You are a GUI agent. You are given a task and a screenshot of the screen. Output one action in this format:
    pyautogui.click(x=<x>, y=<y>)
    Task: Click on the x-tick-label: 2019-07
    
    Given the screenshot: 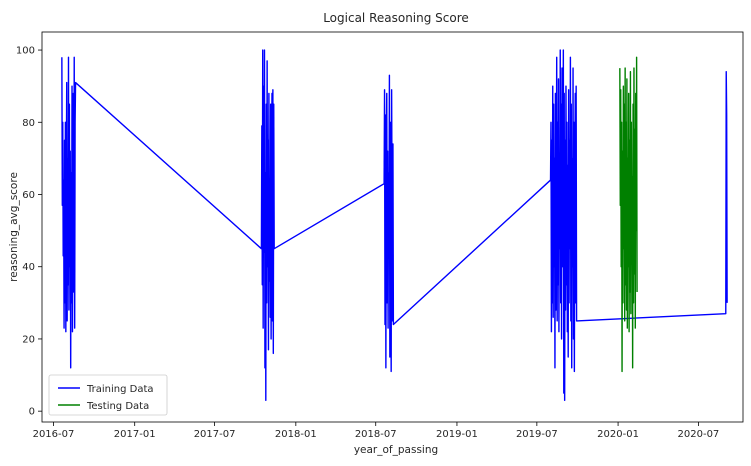 What is the action you would take?
    pyautogui.click(x=537, y=434)
    